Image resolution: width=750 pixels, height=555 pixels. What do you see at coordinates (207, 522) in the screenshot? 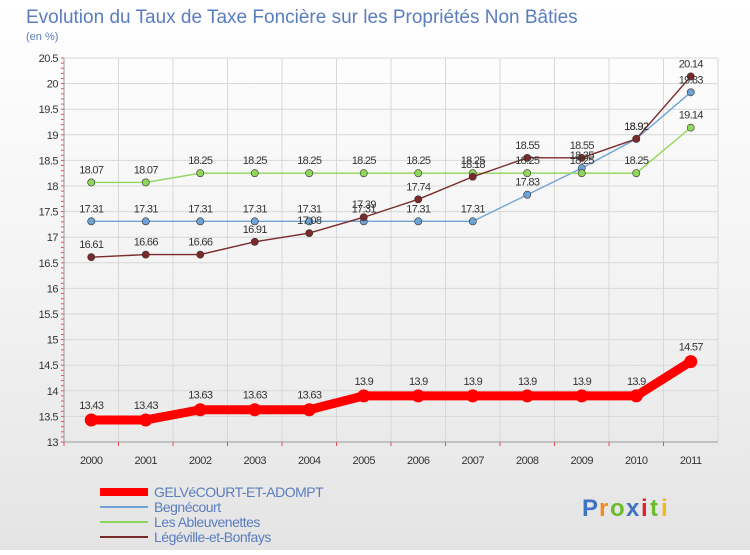
I see `legend-label: Les Ableuvenettes` at bounding box center [207, 522].